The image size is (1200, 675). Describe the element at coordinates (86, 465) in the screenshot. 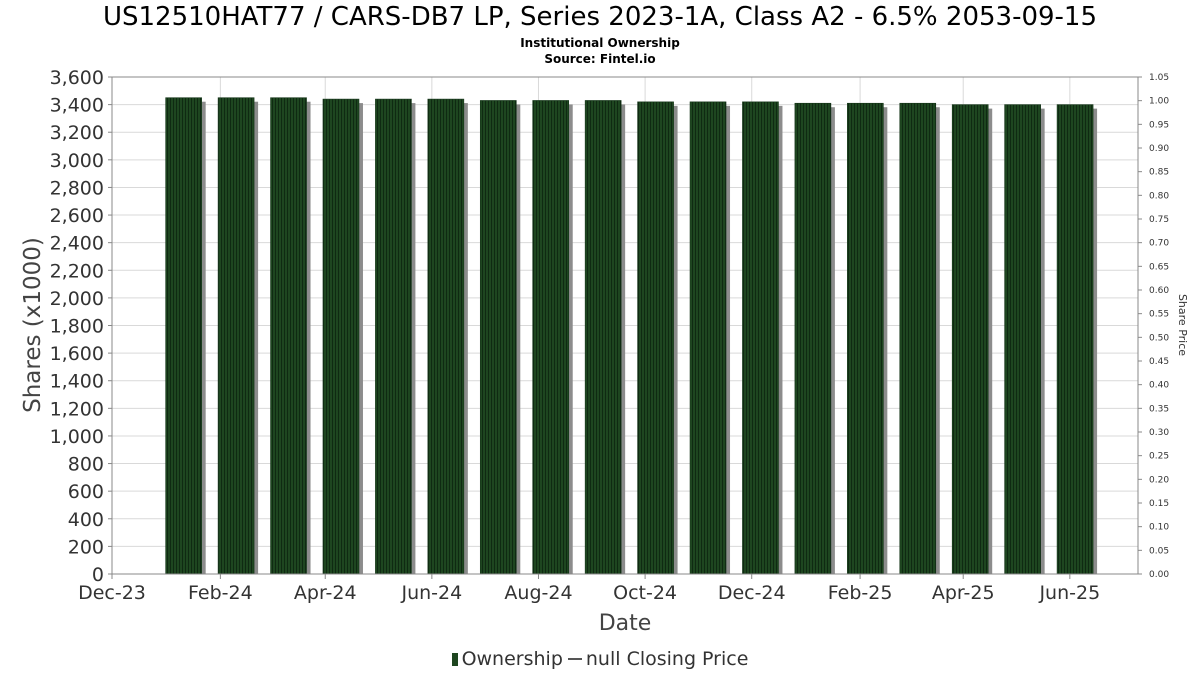

I see `y-tick-label: 800` at that location.